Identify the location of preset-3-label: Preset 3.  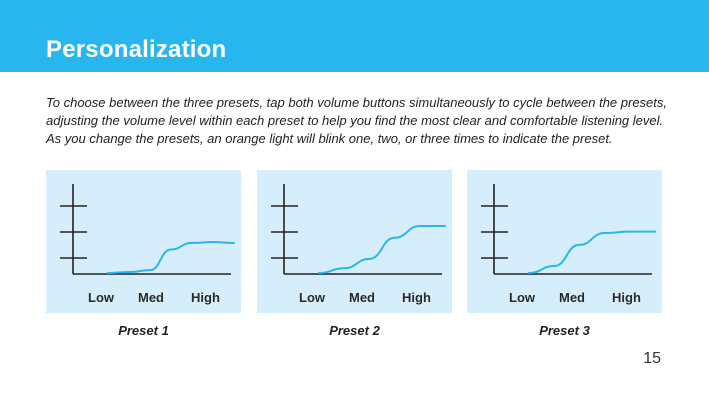
(564, 330).